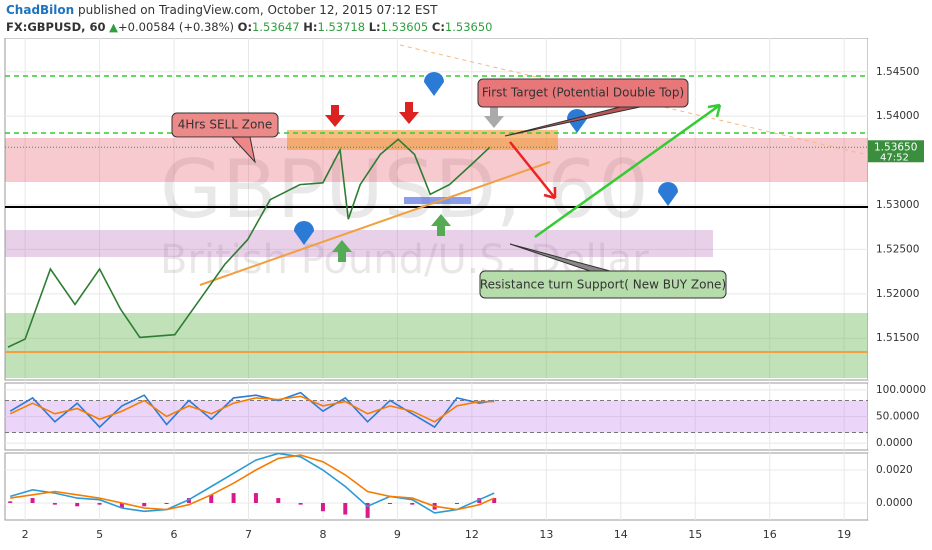 This screenshot has height=550, width=932. Describe the element at coordinates (375, 223) in the screenshot. I see `trend-line` at that location.